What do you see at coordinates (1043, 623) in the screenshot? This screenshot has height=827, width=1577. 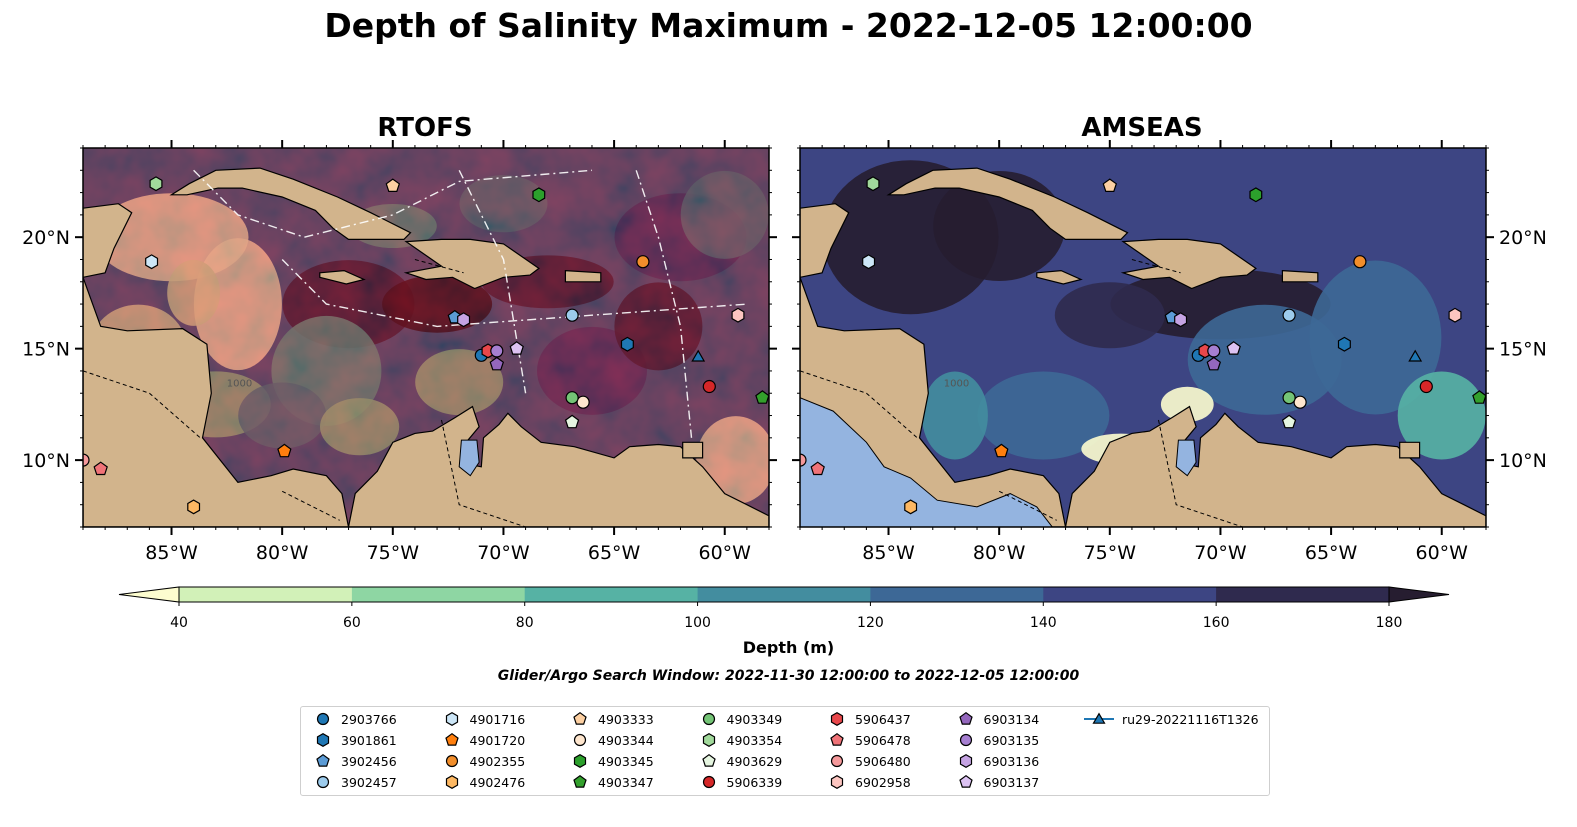 I see `colorbar-tick-label: 140` at bounding box center [1043, 623].